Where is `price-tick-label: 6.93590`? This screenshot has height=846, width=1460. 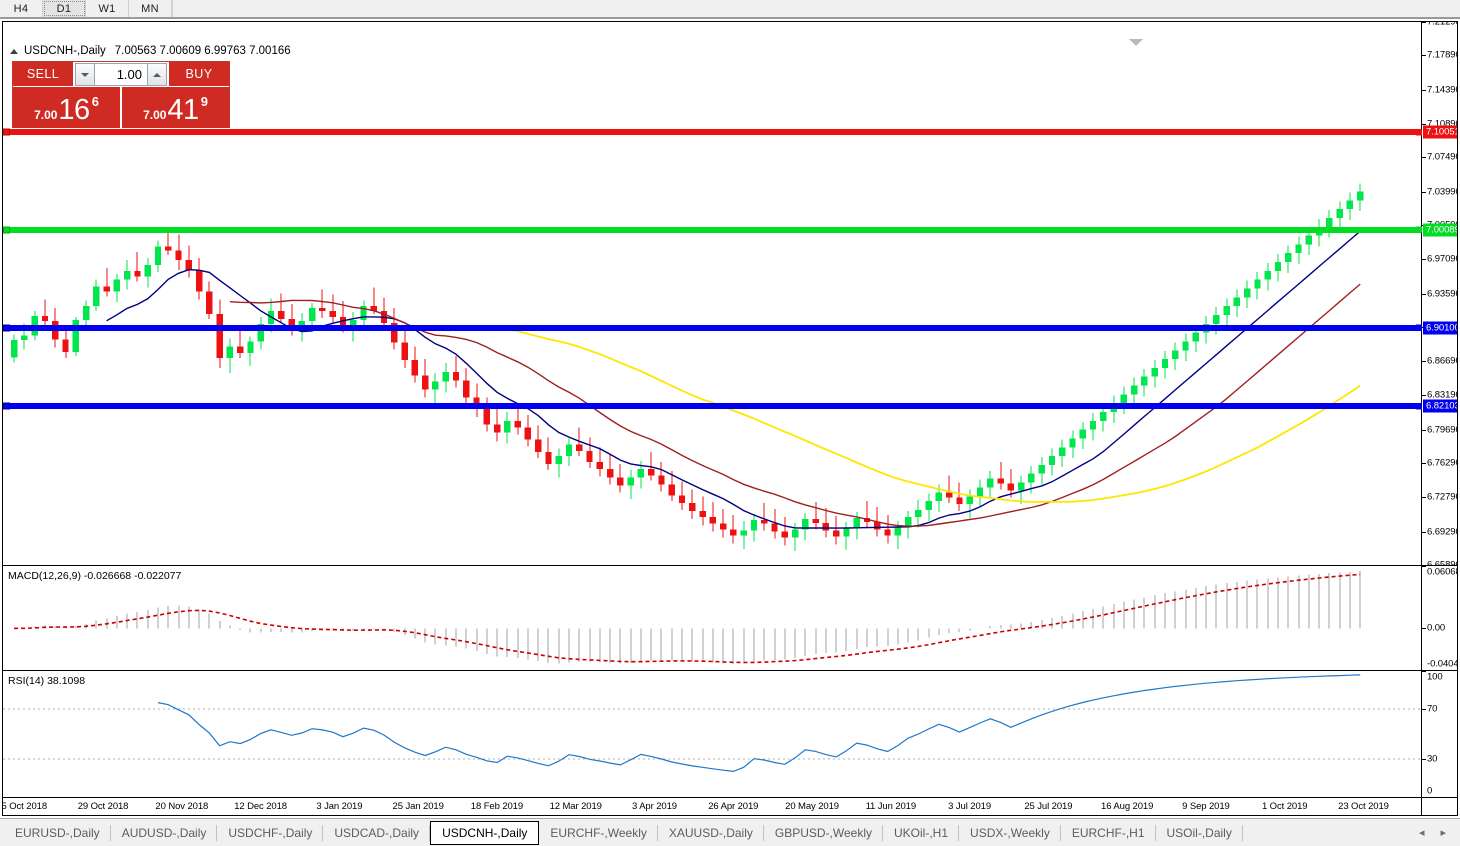
price-tick-label: 6.93590 is located at coordinates (1442, 293).